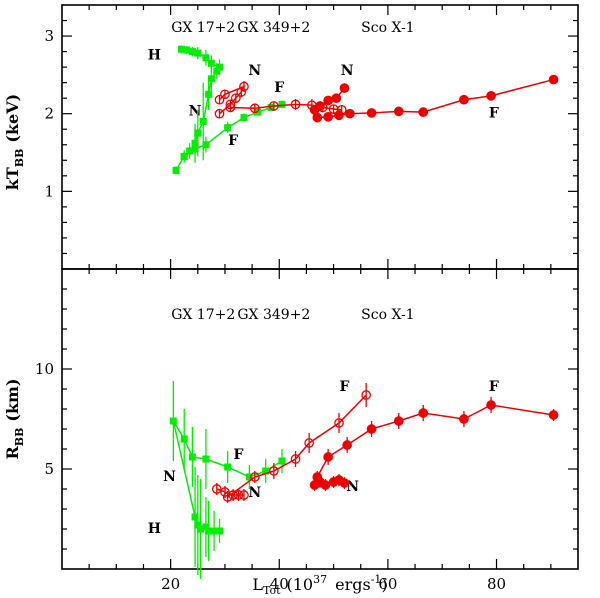  I want to click on y-label-unit: (keV), so click(12, 118).